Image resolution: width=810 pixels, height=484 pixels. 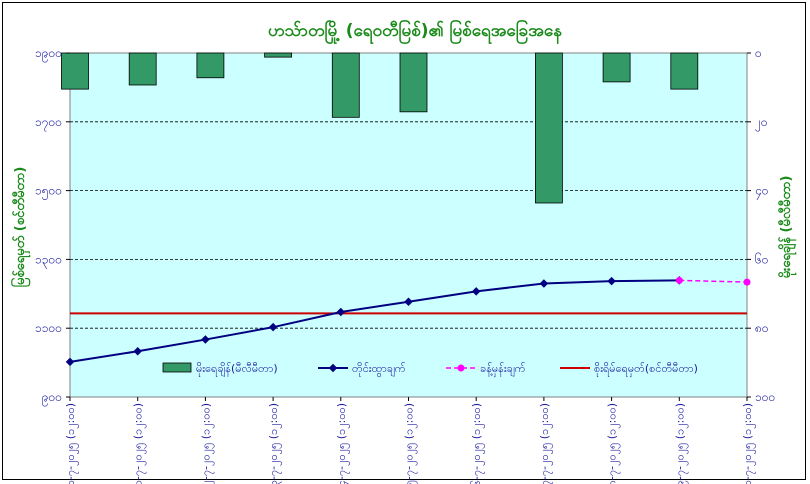 I want to click on legend-label-rainfall: မိုးရေချိန်(မီလီမီတာ), so click(x=237, y=369).